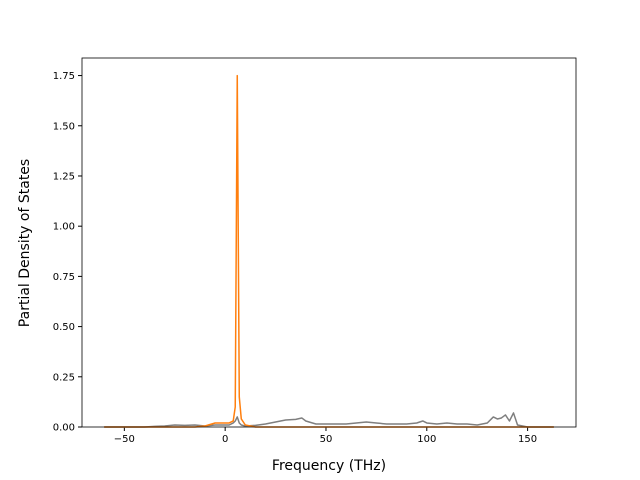 This screenshot has width=640, height=480. I want to click on x-tick-label: 100, so click(426, 439).